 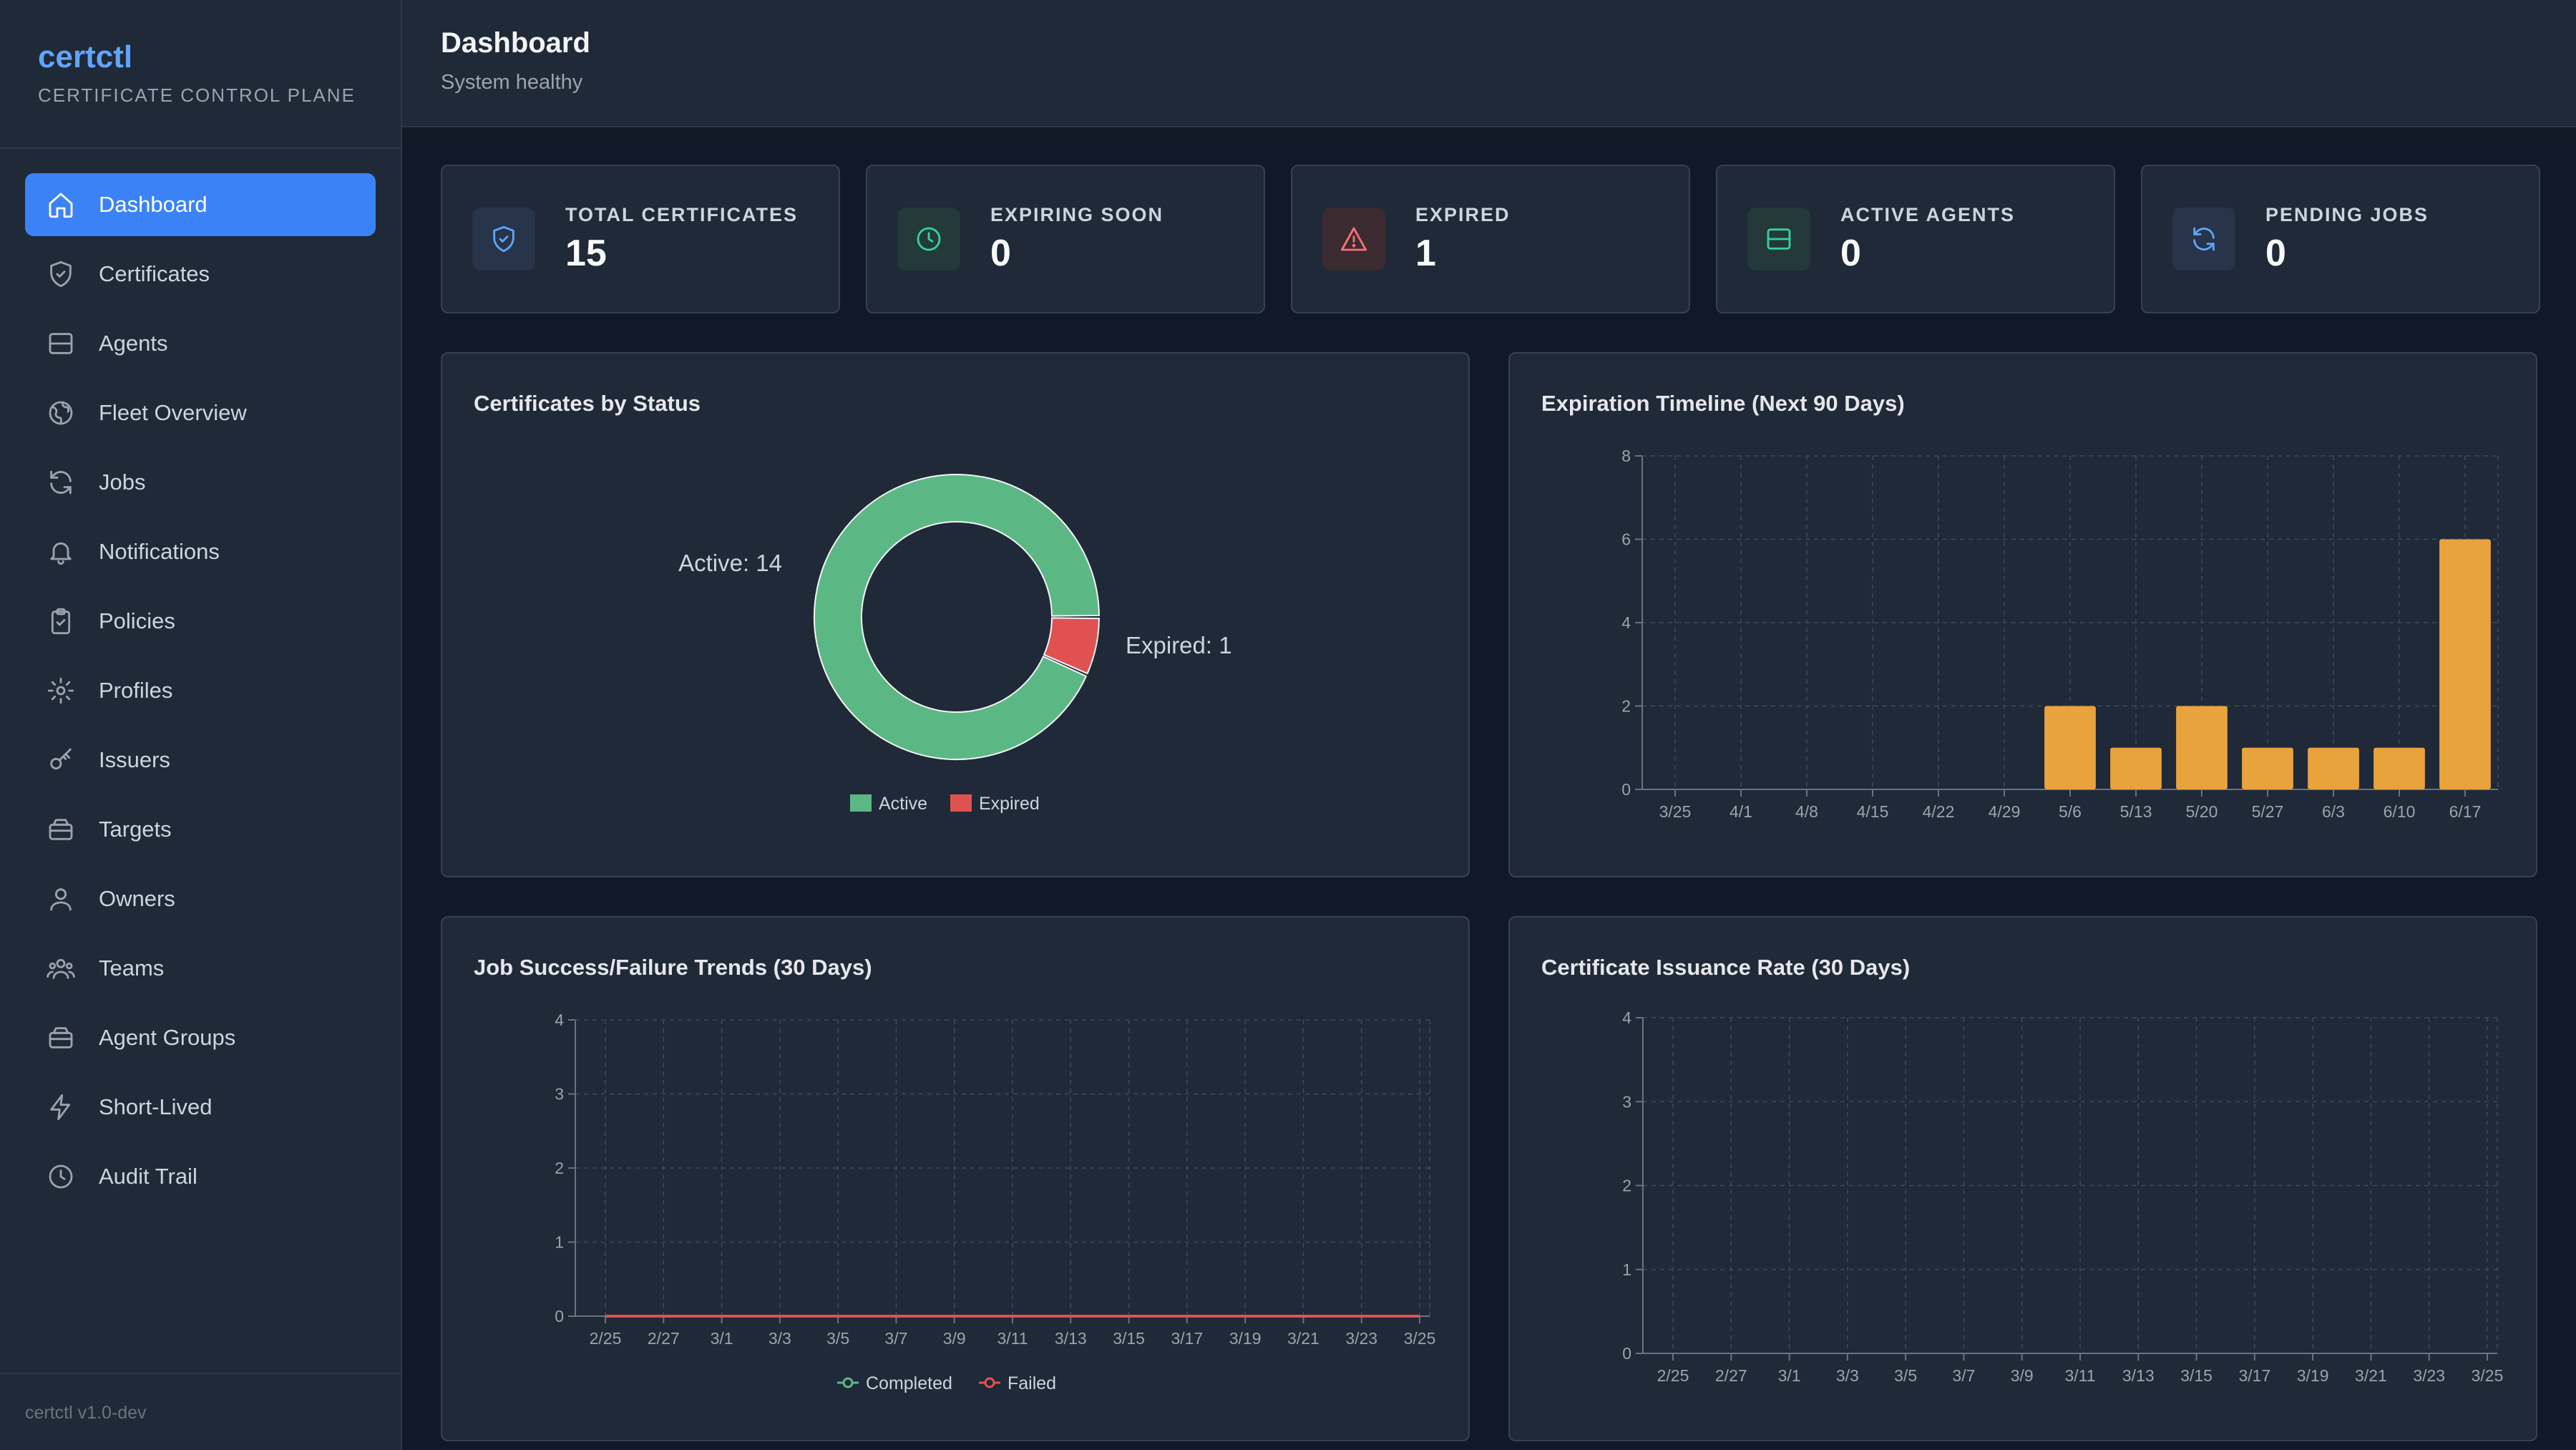 What do you see at coordinates (61, 759) in the screenshot?
I see `key-icon` at bounding box center [61, 759].